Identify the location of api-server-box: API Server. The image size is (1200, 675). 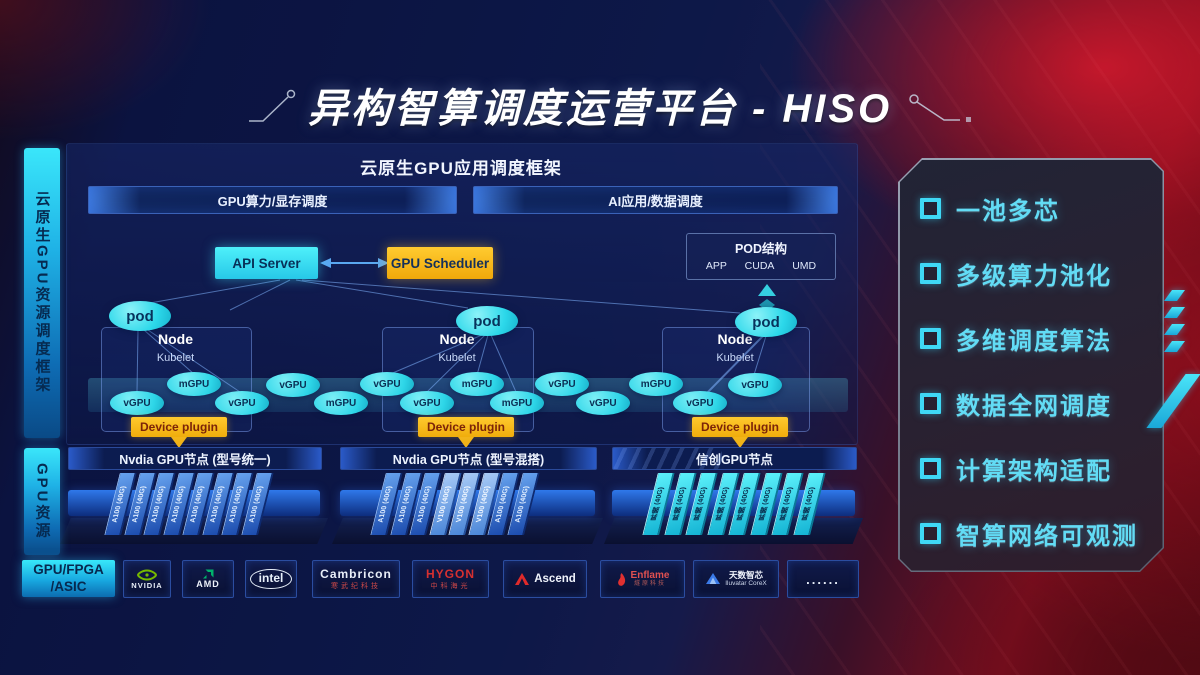
(266, 263).